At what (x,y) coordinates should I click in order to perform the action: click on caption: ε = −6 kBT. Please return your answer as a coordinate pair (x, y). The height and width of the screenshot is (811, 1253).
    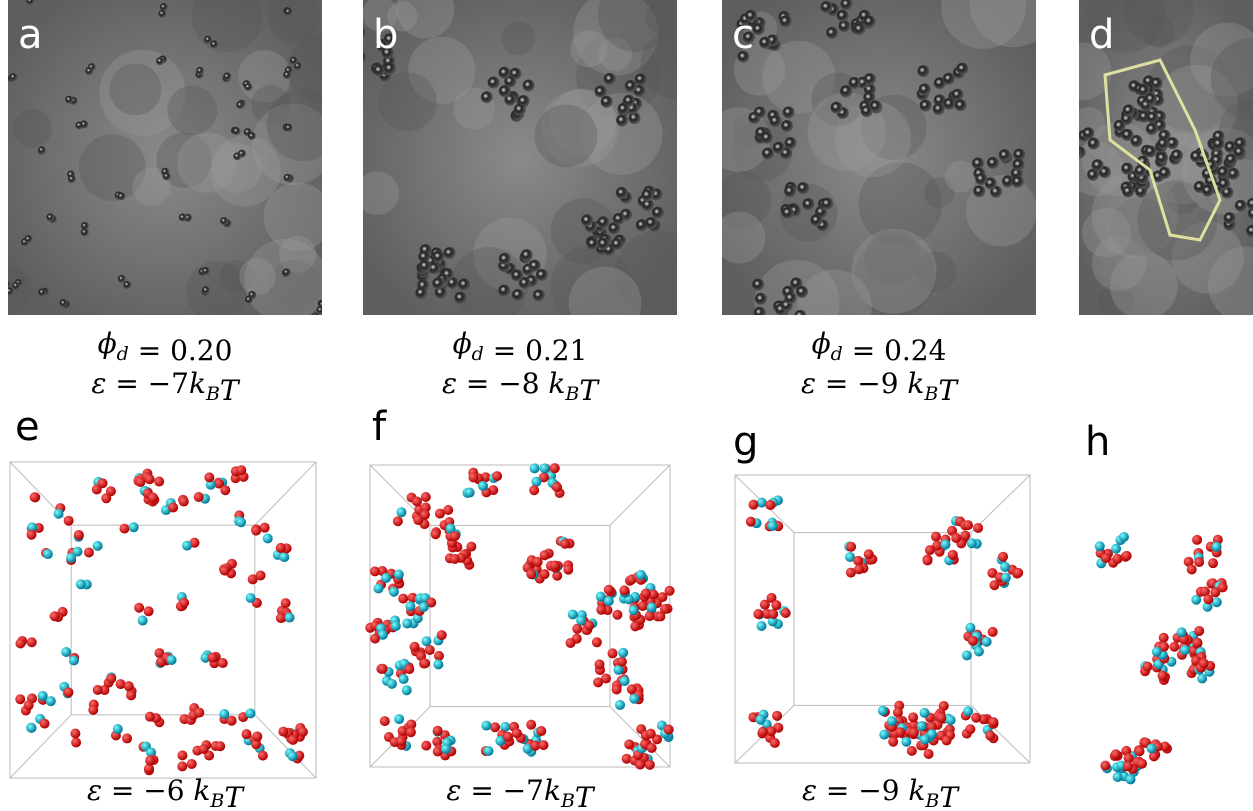
    Looking at the image, I should click on (166, 792).